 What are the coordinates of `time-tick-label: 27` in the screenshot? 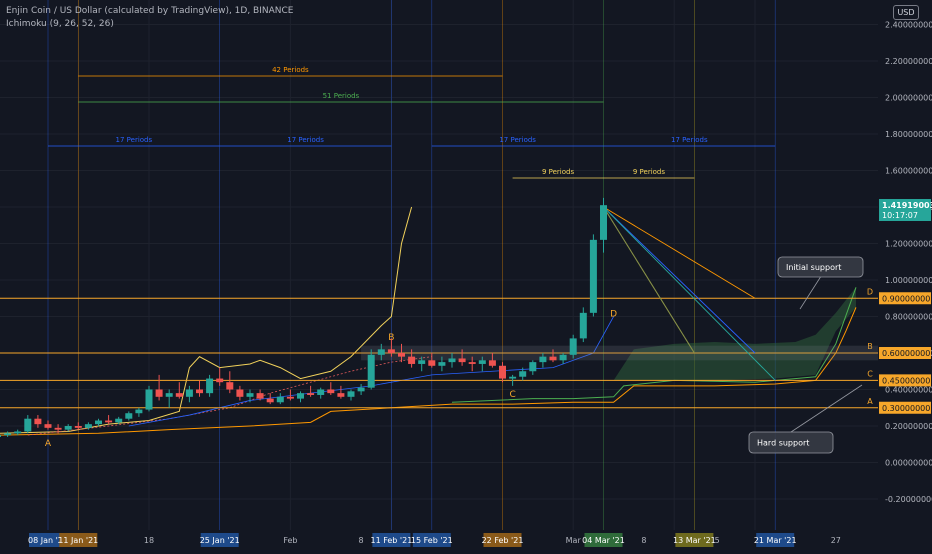 It's located at (836, 540).